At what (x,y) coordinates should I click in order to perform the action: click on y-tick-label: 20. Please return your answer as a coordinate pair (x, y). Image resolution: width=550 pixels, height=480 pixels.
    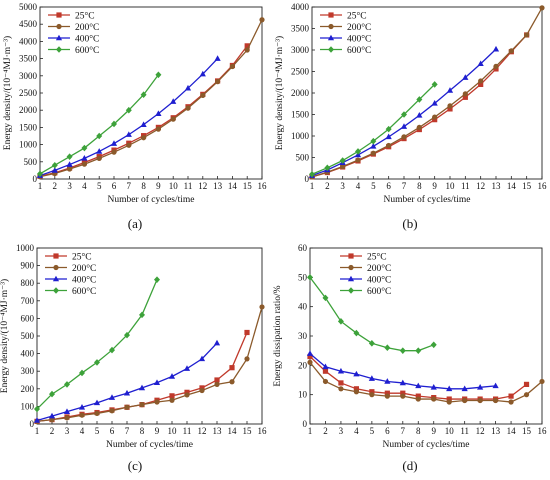
    Looking at the image, I should click on (303, 365).